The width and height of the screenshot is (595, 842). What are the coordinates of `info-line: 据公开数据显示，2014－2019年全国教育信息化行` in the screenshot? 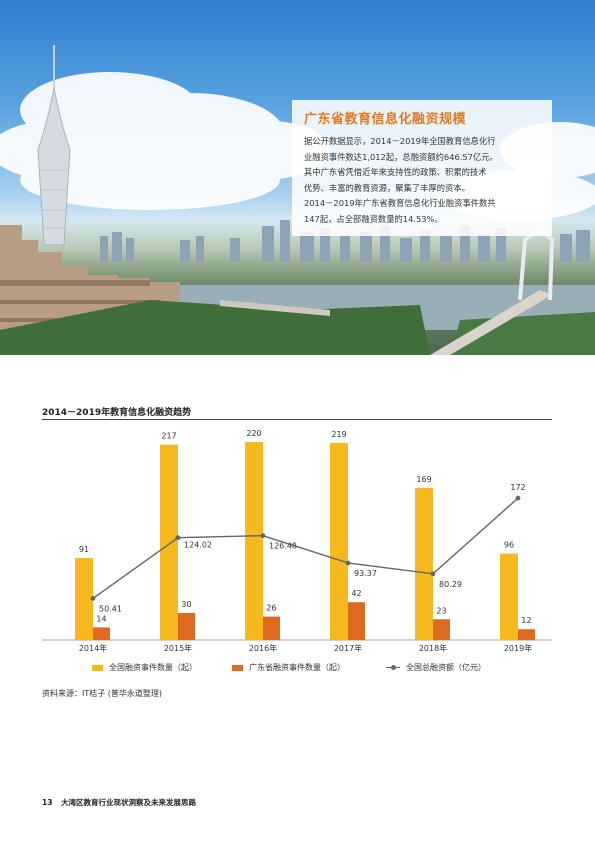 It's located at (400, 141).